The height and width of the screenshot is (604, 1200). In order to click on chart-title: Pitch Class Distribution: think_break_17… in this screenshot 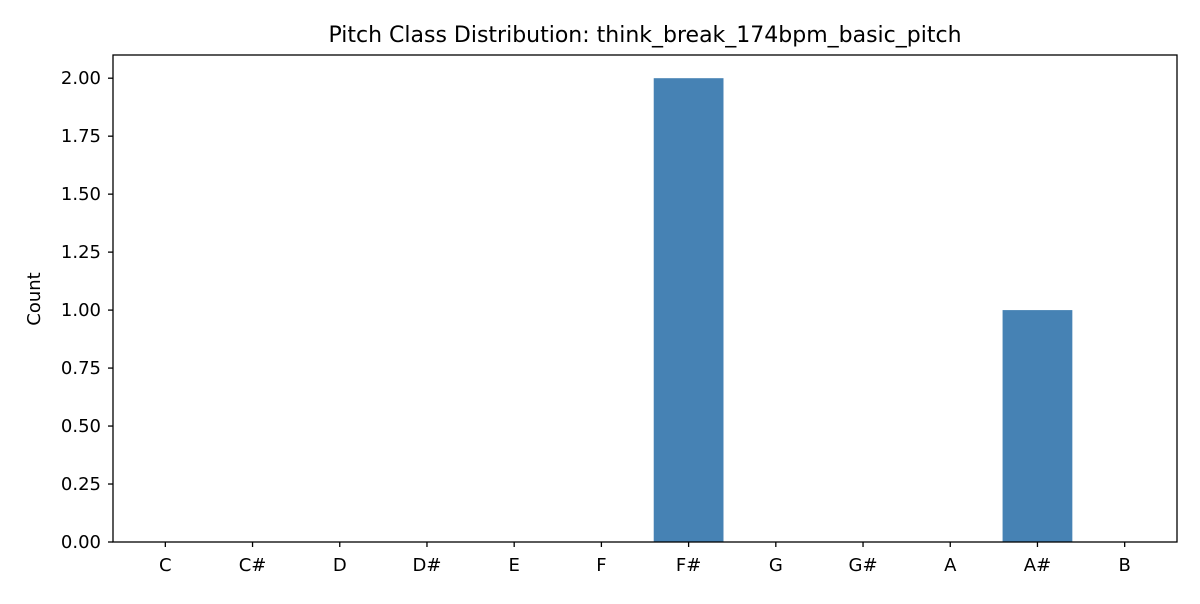, I will do `click(644, 35)`.